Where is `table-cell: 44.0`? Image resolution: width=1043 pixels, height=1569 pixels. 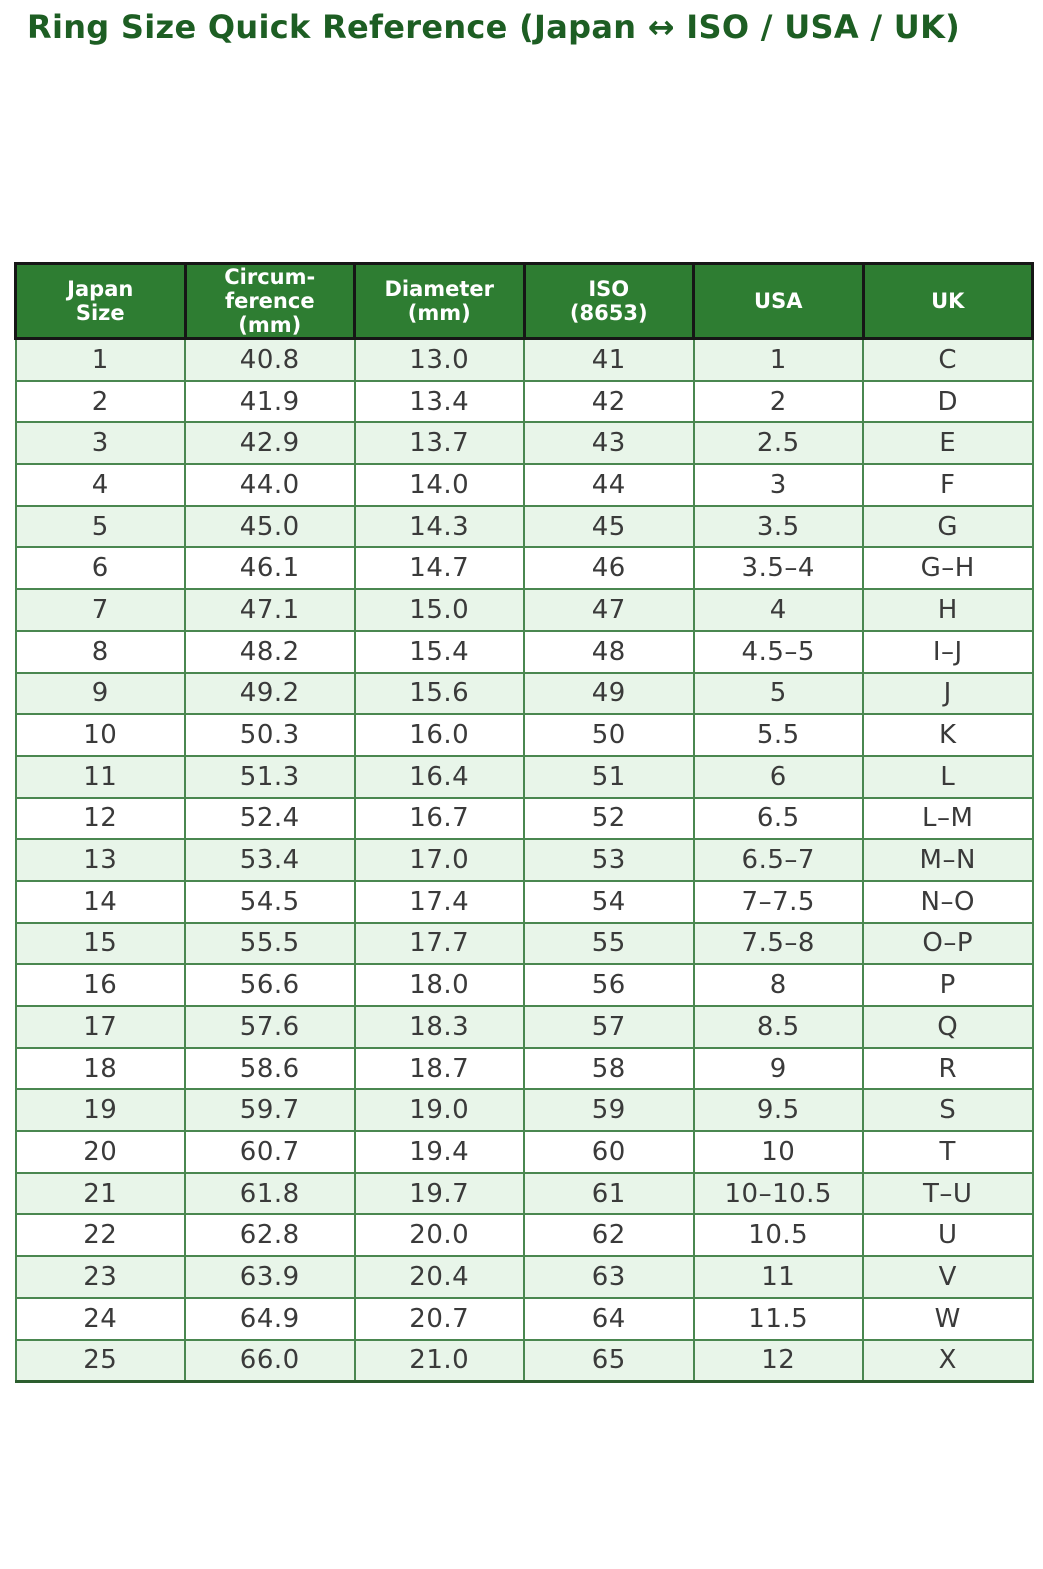 table-cell: 44.0 is located at coordinates (270, 485).